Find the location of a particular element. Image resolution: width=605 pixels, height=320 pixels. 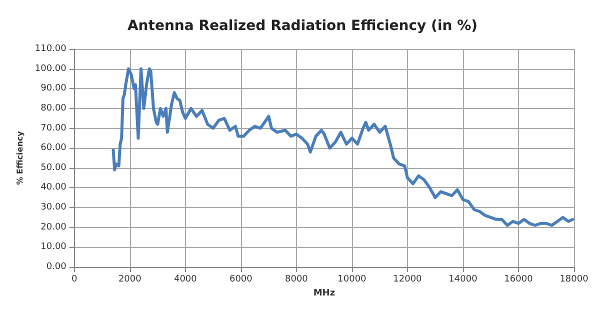

y-tick-label: 30.00 is located at coordinates (53, 207).